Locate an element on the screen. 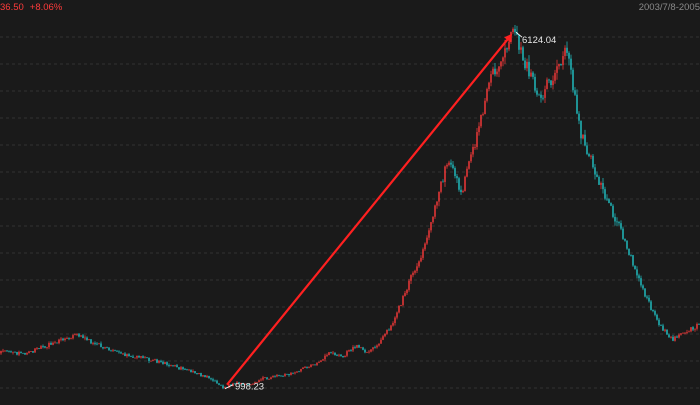 This screenshot has height=405, width=700. change-value: 36.50 is located at coordinates (12, 7).